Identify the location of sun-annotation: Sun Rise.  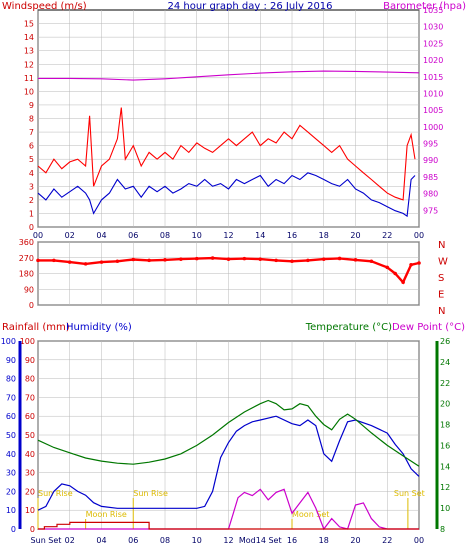
(150, 493).